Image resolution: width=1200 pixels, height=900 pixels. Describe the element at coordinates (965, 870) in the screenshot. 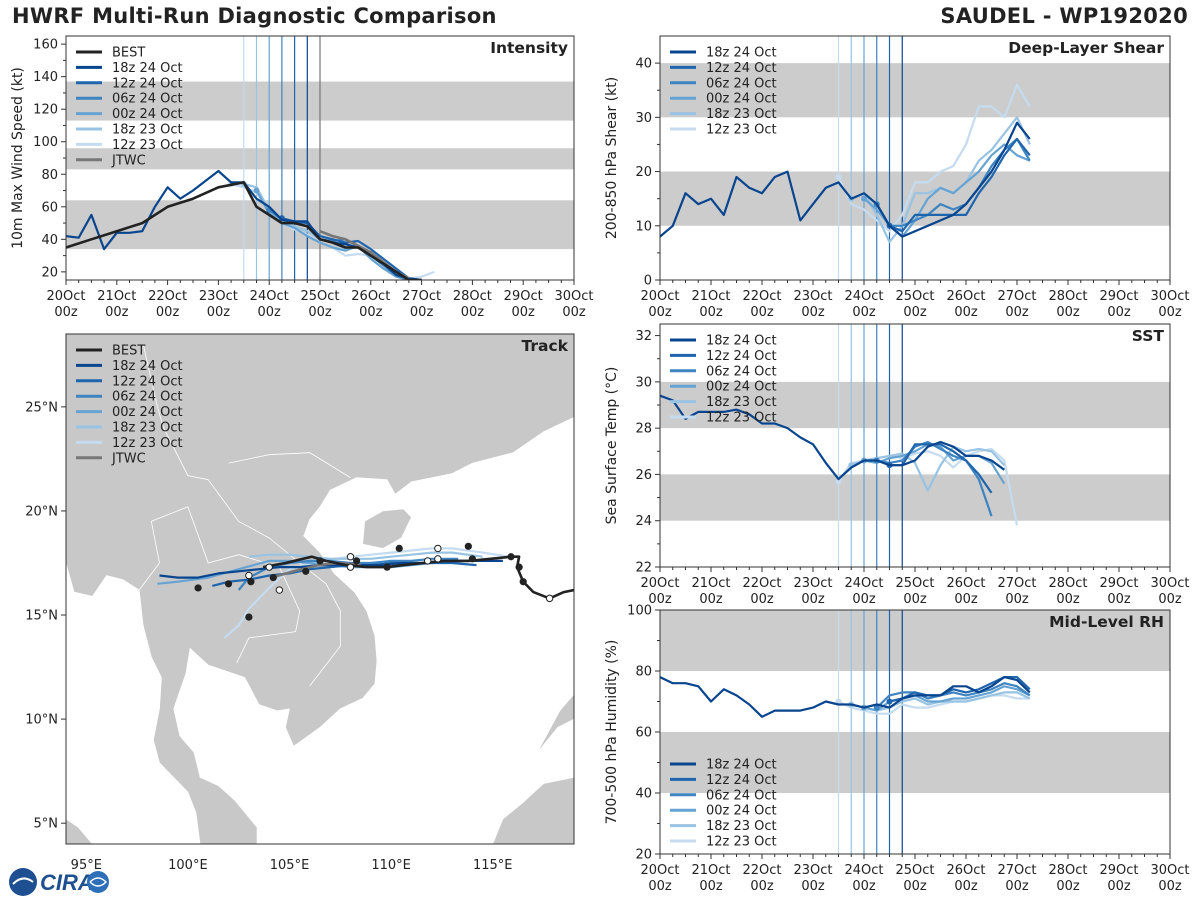

I see `x-tick-label-date: 26Oct` at that location.